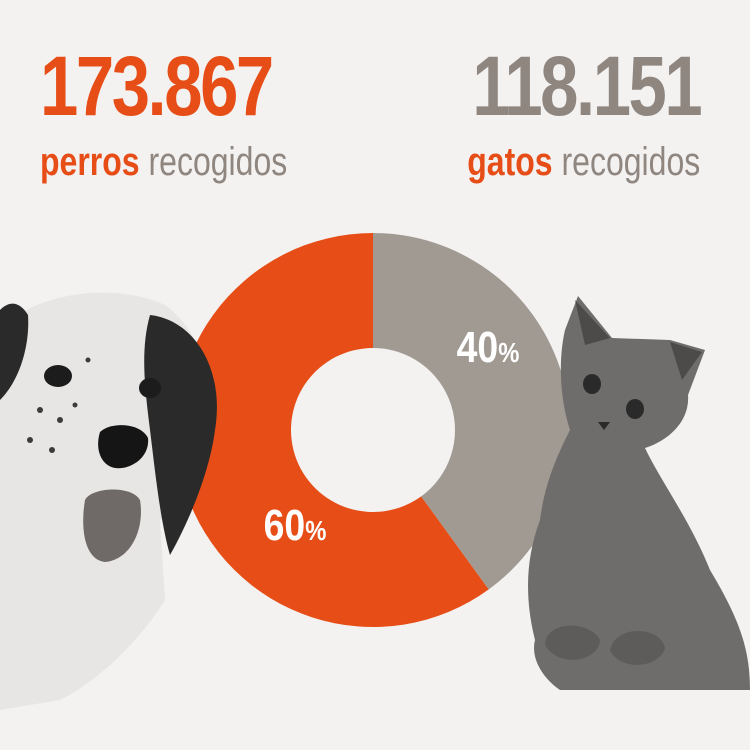  I want to click on donut-label-gatos: 40%, so click(488, 347).